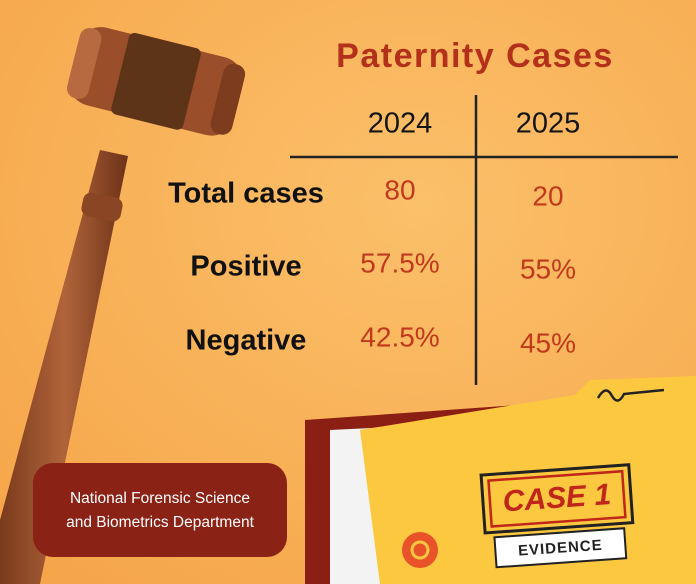  What do you see at coordinates (399, 262) in the screenshot?
I see `cell-value: 57.5%` at bounding box center [399, 262].